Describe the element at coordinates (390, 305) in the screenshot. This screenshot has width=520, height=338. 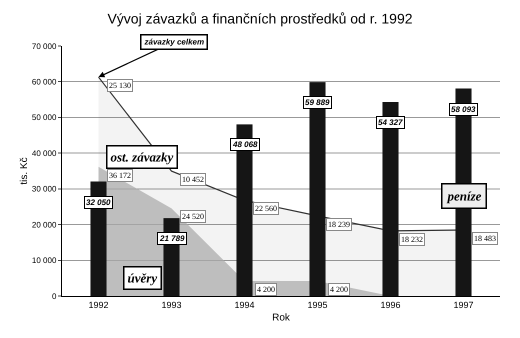
I see `x-tick-label: 1996` at that location.